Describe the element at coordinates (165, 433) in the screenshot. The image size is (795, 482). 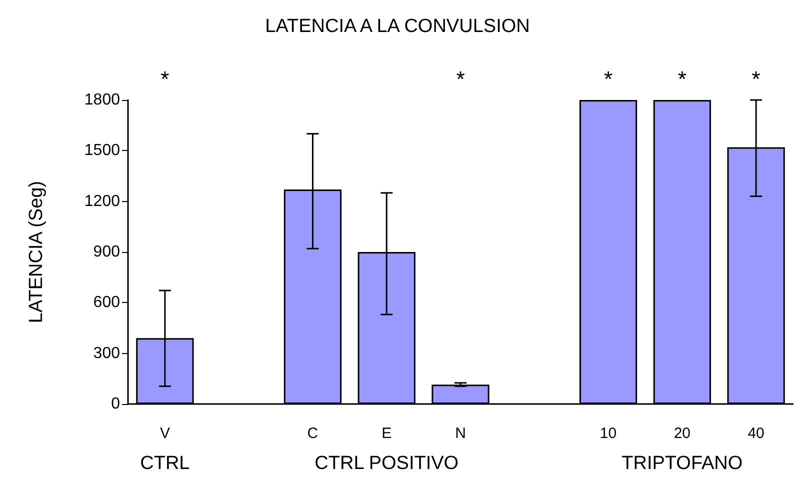
I see `x-tick-label: V` at that location.